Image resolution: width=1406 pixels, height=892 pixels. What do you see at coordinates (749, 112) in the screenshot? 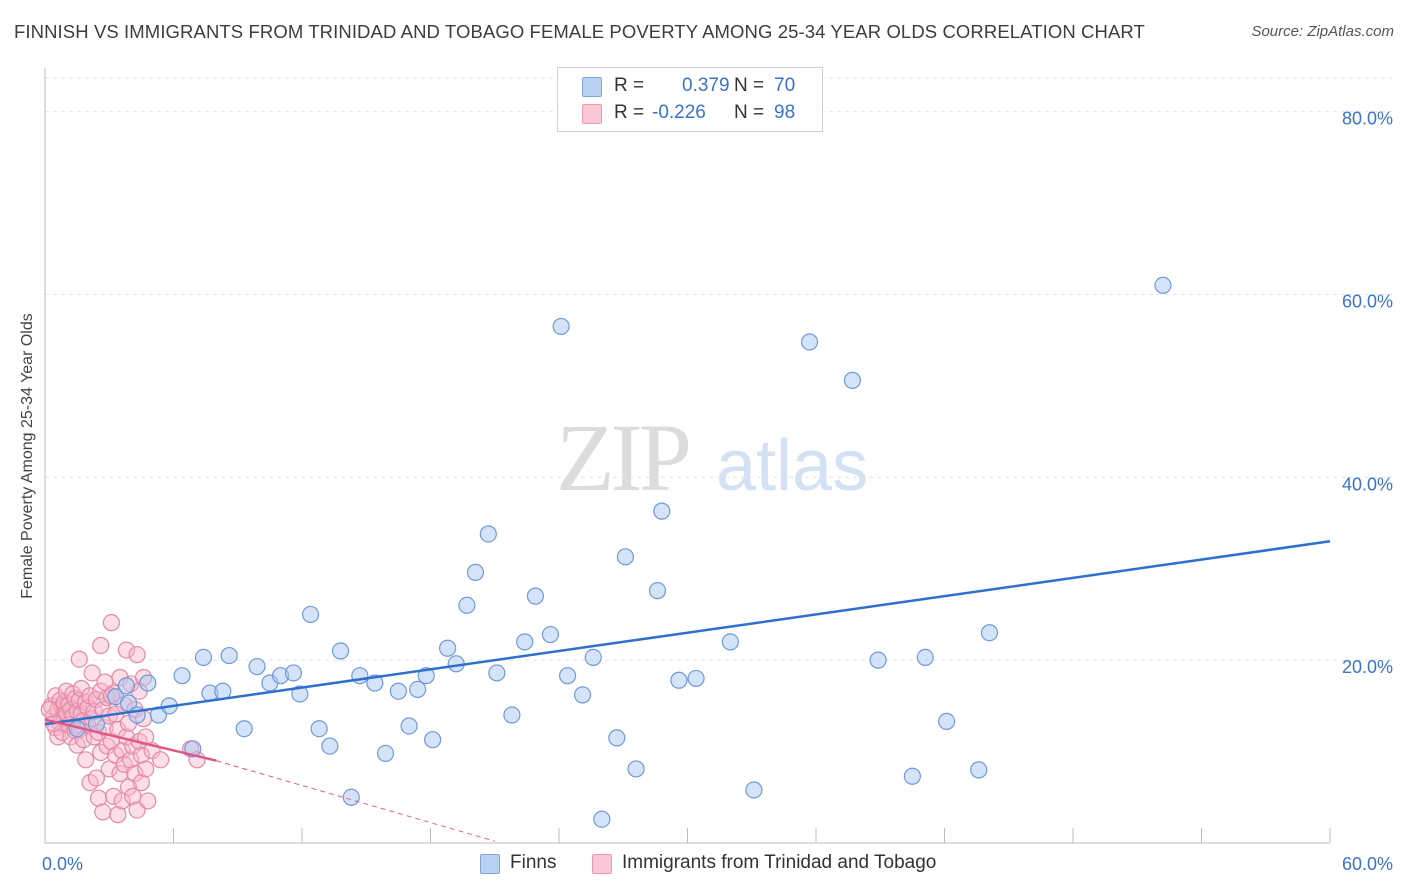
I see `tt-n-label: N =` at bounding box center [749, 112].